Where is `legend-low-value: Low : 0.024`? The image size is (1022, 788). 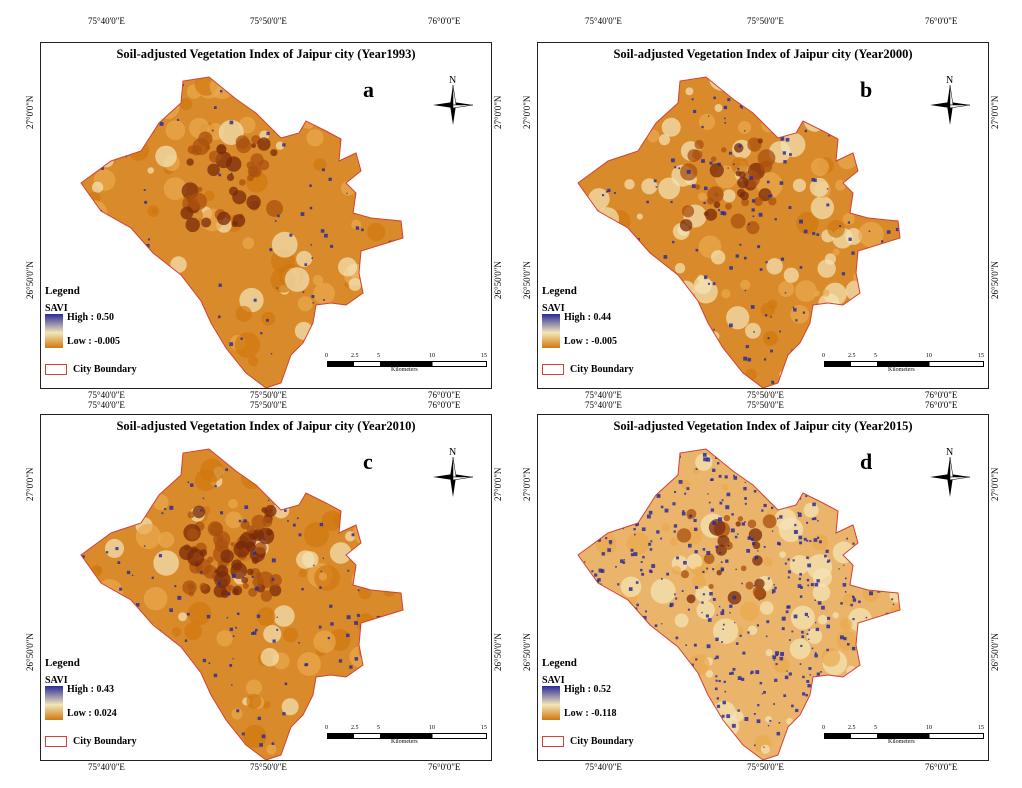 legend-low-value: Low : 0.024 is located at coordinates (92, 713).